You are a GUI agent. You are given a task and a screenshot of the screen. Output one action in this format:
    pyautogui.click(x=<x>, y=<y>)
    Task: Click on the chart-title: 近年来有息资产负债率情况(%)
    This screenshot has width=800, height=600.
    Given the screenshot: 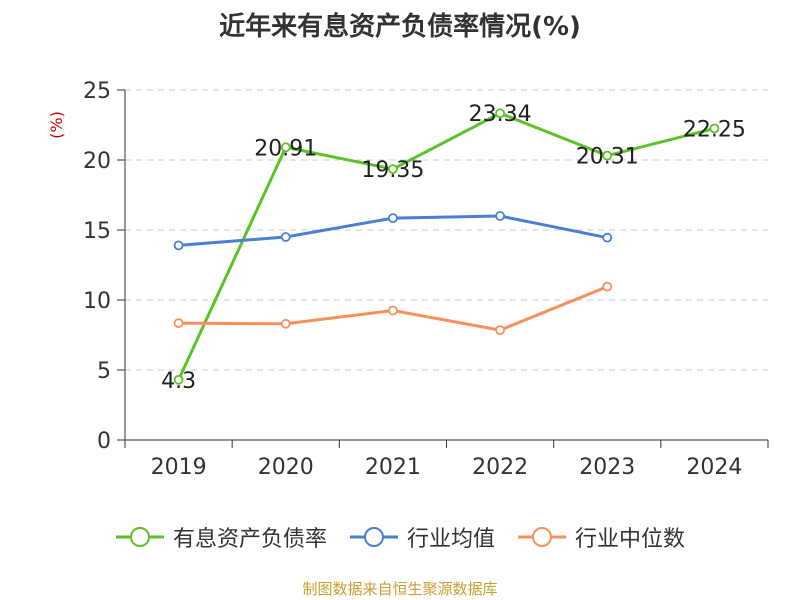 What is the action you would take?
    pyautogui.click(x=400, y=27)
    